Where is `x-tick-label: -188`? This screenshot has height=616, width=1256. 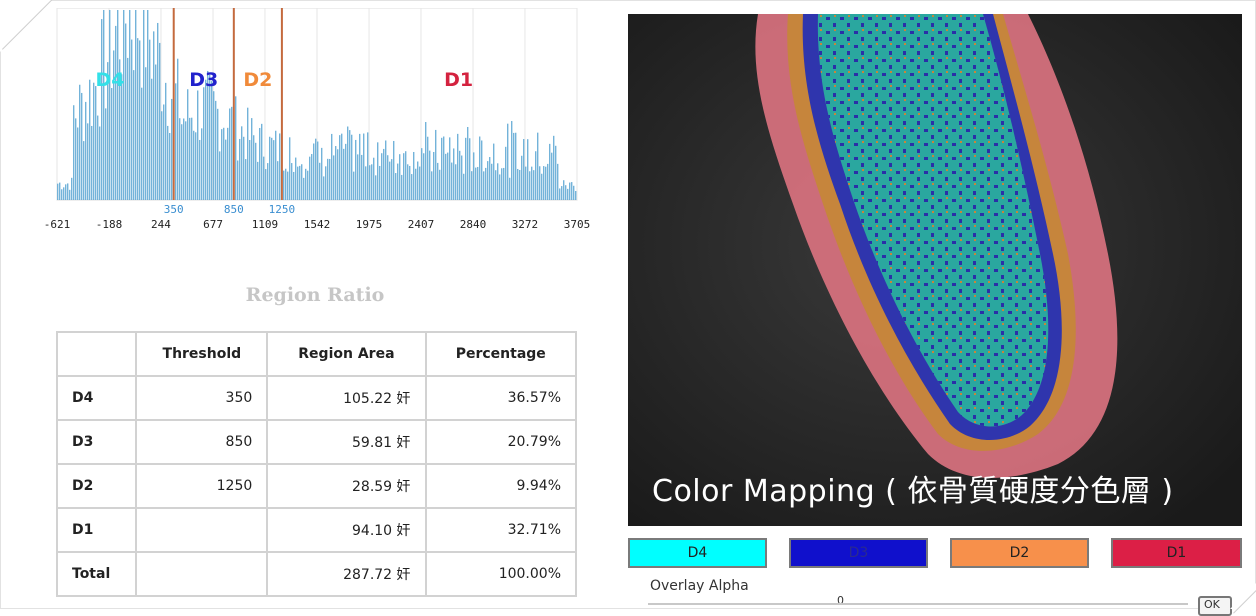
x-tick-label: -188 is located at coordinates (109, 224).